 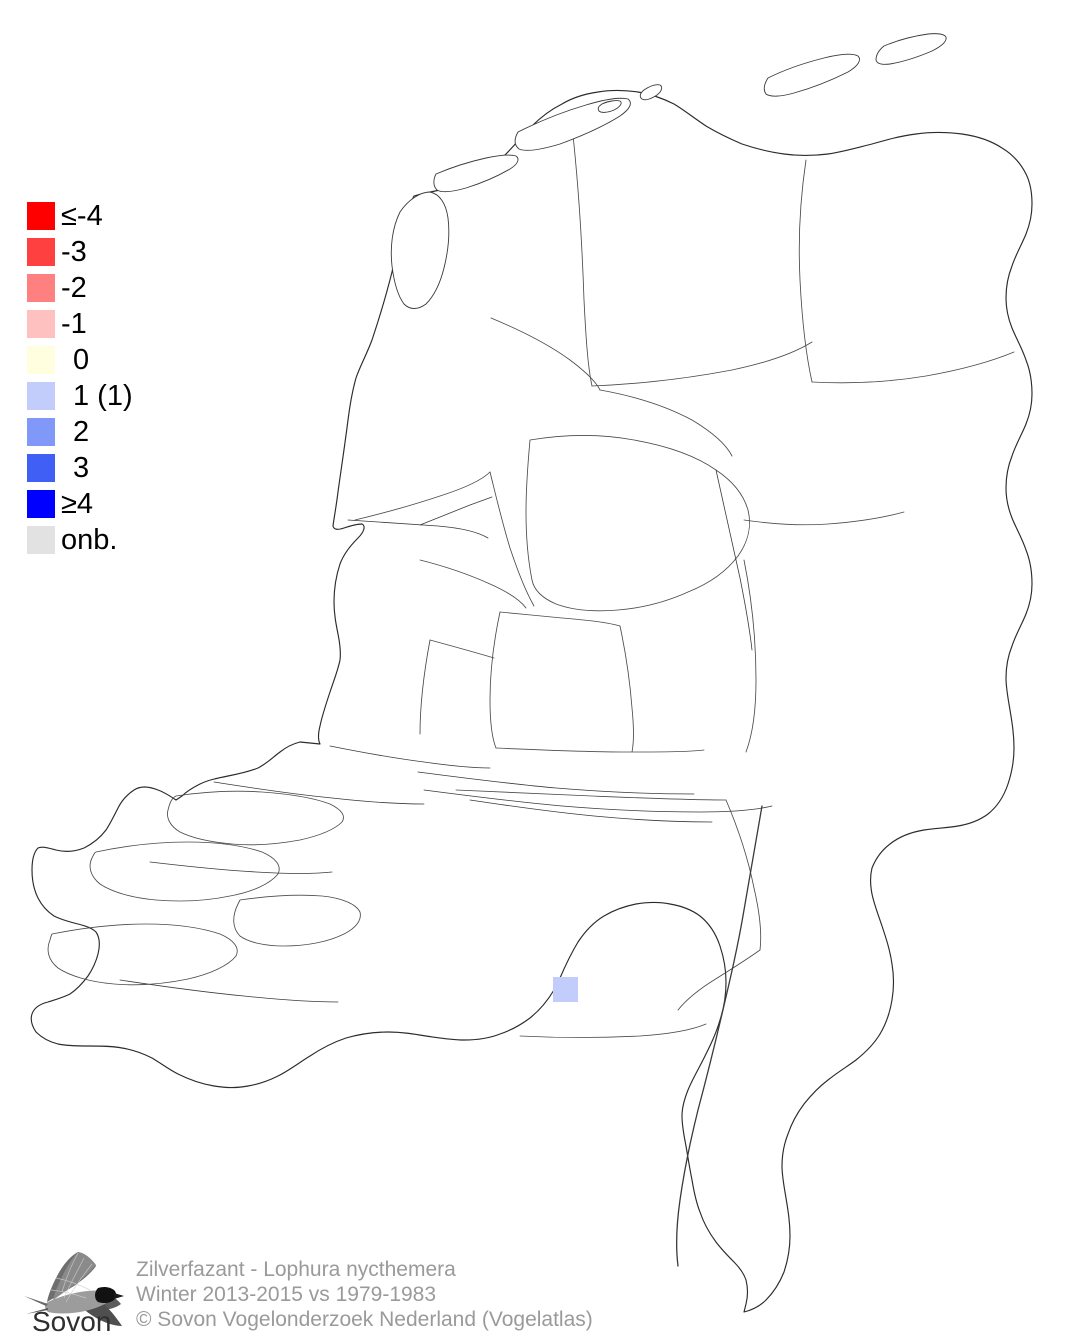 I want to click on legend-swatch-minus2, so click(x=41, y=288).